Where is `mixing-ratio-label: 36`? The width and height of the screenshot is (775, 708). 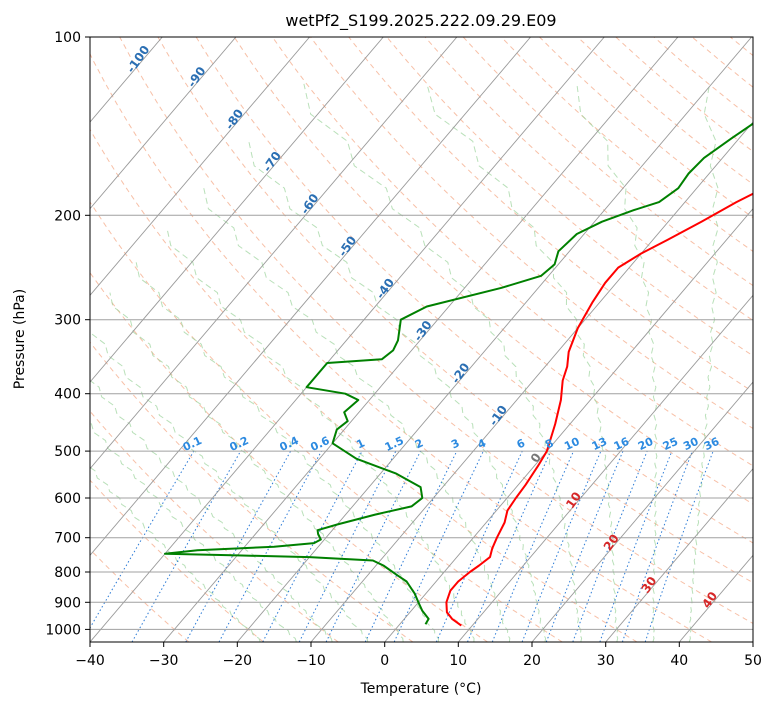
mixing-ratio-label: 36 is located at coordinates (712, 444).